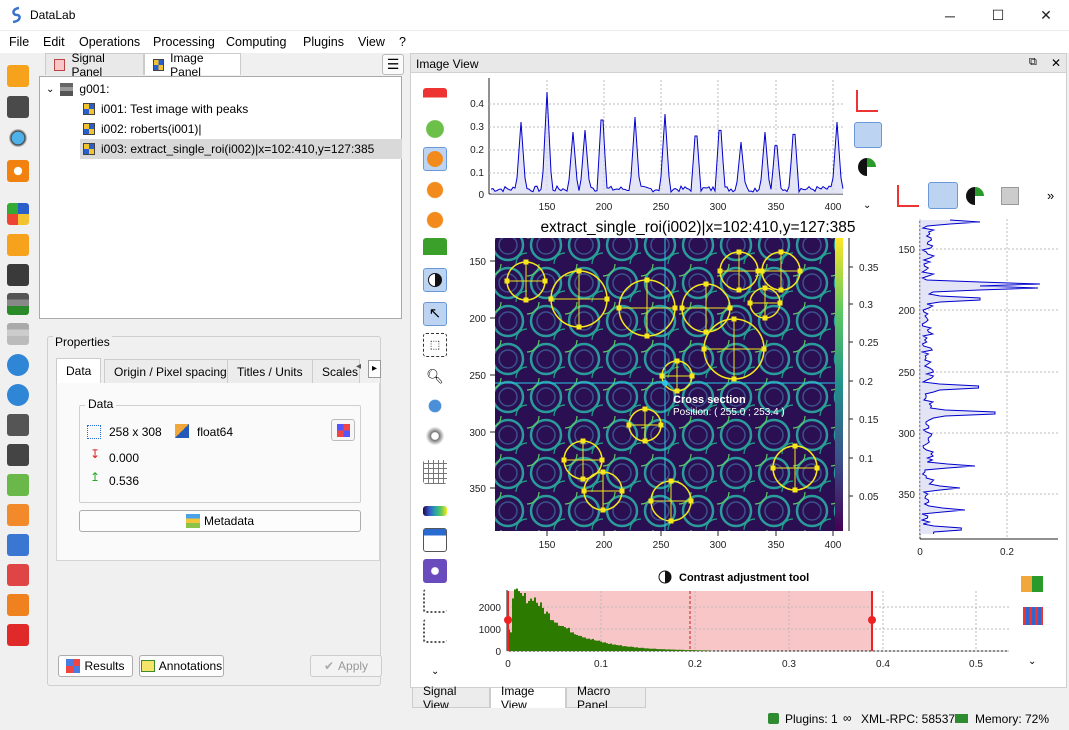 The image size is (1069, 730). I want to click on ptab-titles: Titles / Units, so click(270, 371).